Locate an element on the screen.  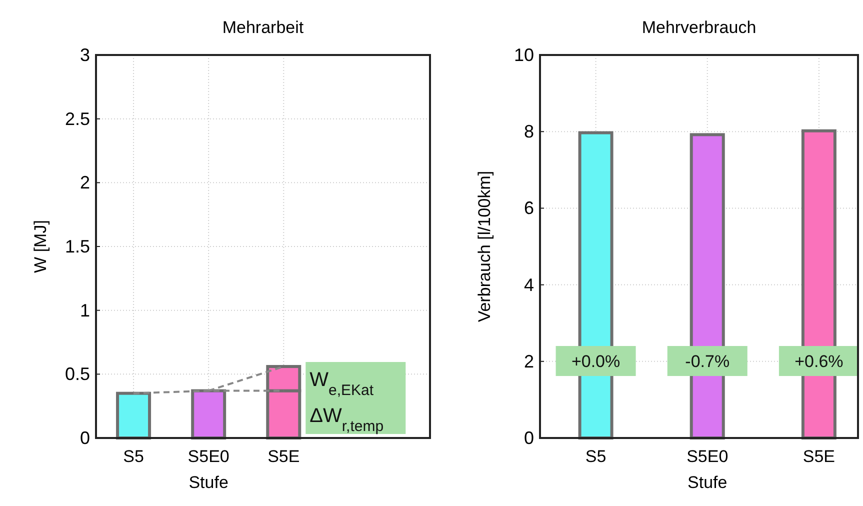
annotation: ΔW$_{r,temp}$ is located at coordinates (347, 419).